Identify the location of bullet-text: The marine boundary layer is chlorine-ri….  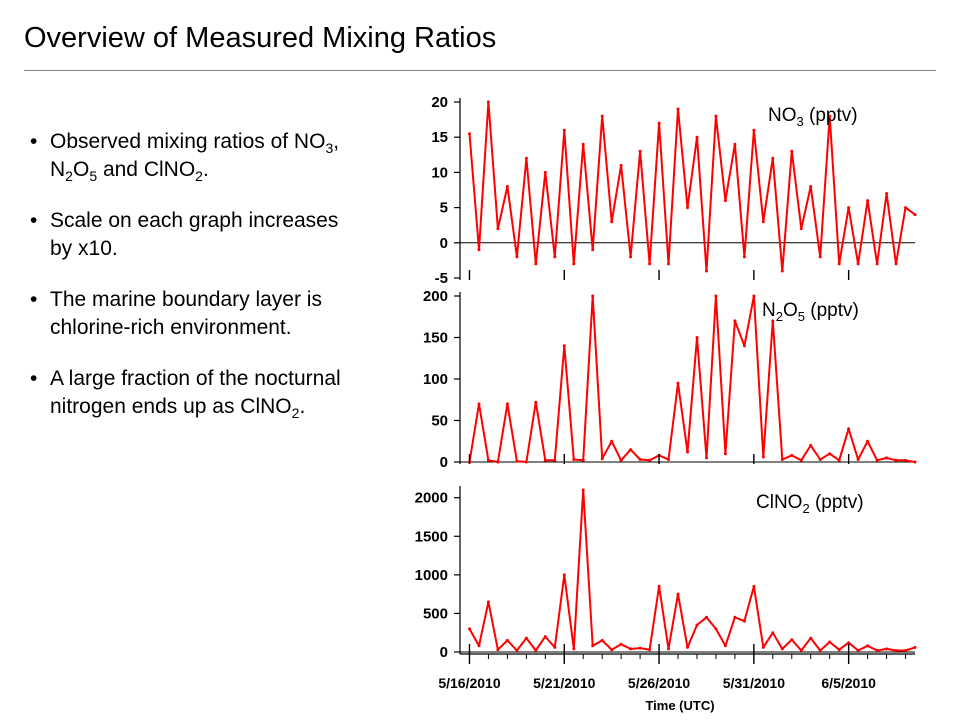
(186, 313).